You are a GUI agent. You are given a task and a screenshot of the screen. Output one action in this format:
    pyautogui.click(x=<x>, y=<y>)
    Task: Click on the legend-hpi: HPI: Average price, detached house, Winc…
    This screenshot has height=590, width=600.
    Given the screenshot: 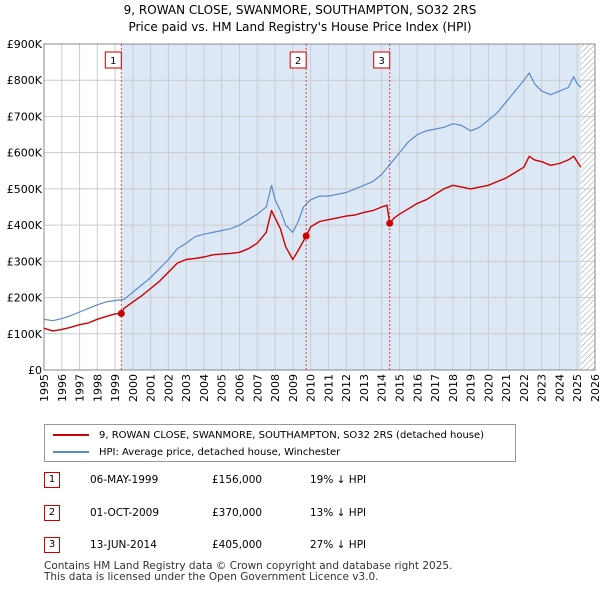 What is the action you would take?
    pyautogui.click(x=196, y=452)
    